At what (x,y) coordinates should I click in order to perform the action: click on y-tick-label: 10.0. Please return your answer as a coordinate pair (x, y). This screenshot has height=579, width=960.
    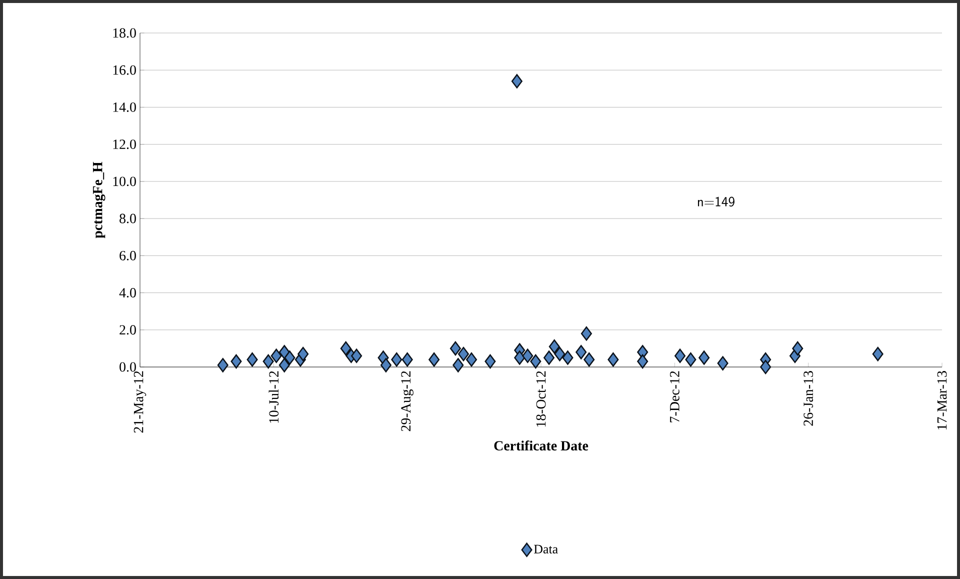
    Looking at the image, I should click on (124, 181).